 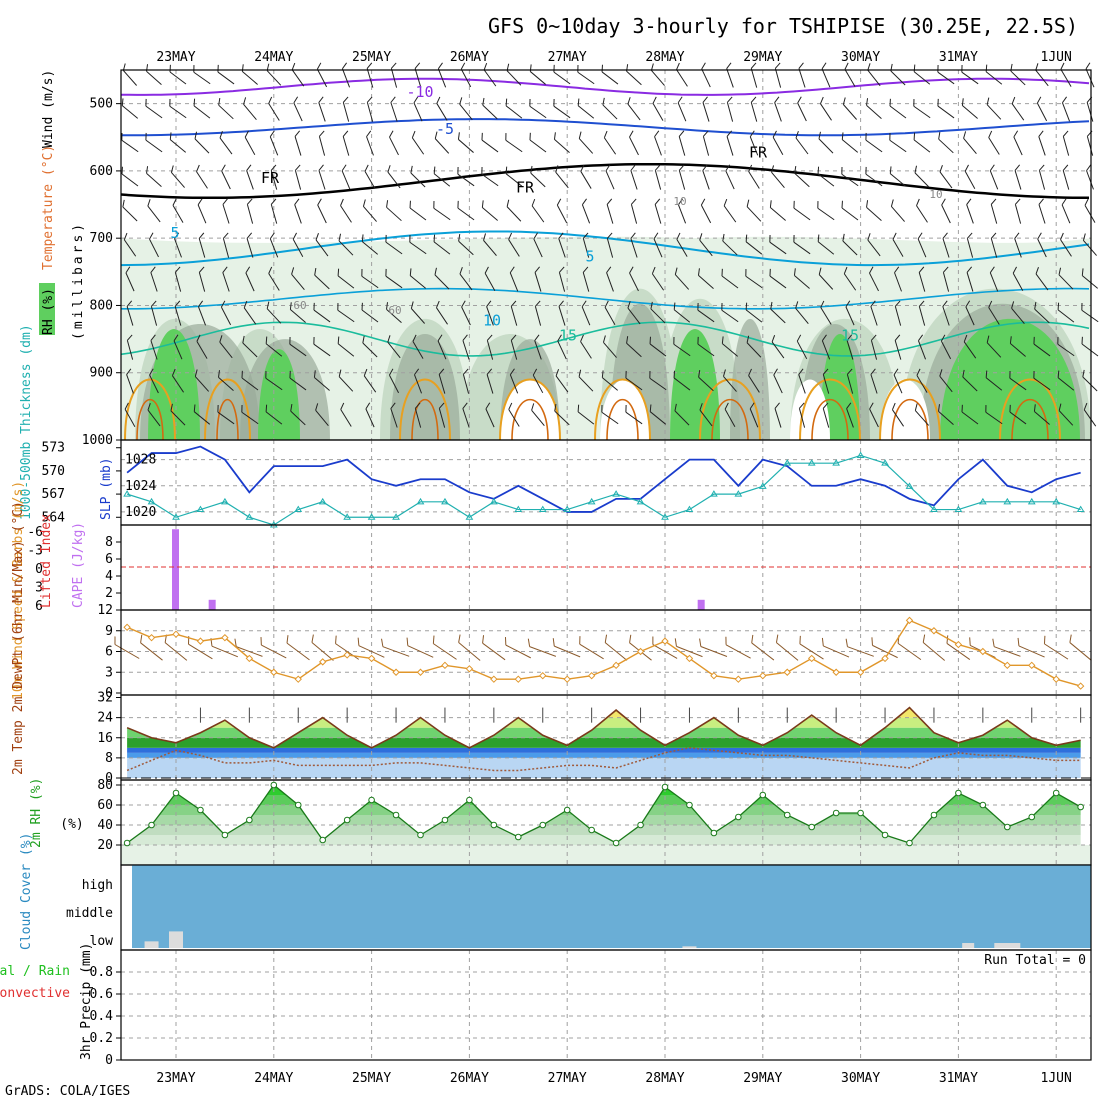 What do you see at coordinates (567, 57) in the screenshot?
I see `top-day-label: 27MAY` at bounding box center [567, 57].